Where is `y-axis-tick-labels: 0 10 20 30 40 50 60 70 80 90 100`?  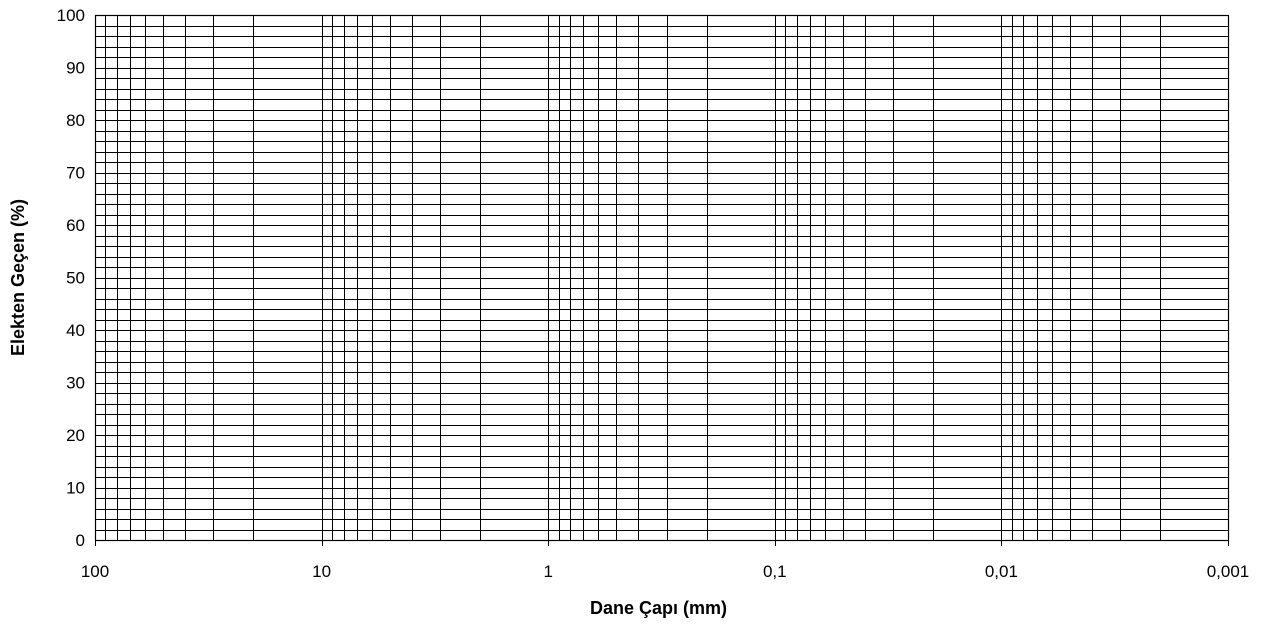 y-axis-tick-labels: 0 10 20 30 40 50 60 70 80 90 100 is located at coordinates (71, 278).